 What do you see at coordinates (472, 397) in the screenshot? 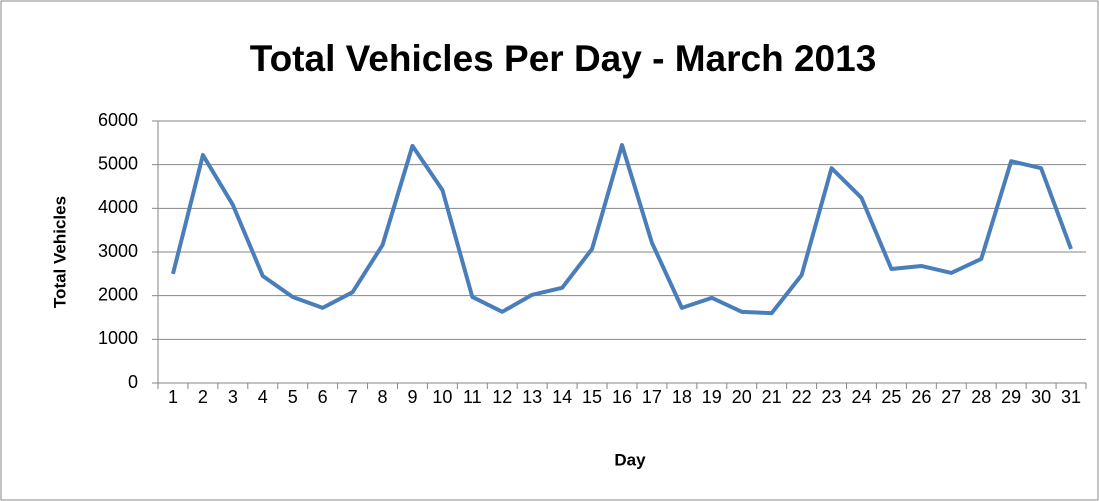
I see `x-tick-label: 11` at bounding box center [472, 397].